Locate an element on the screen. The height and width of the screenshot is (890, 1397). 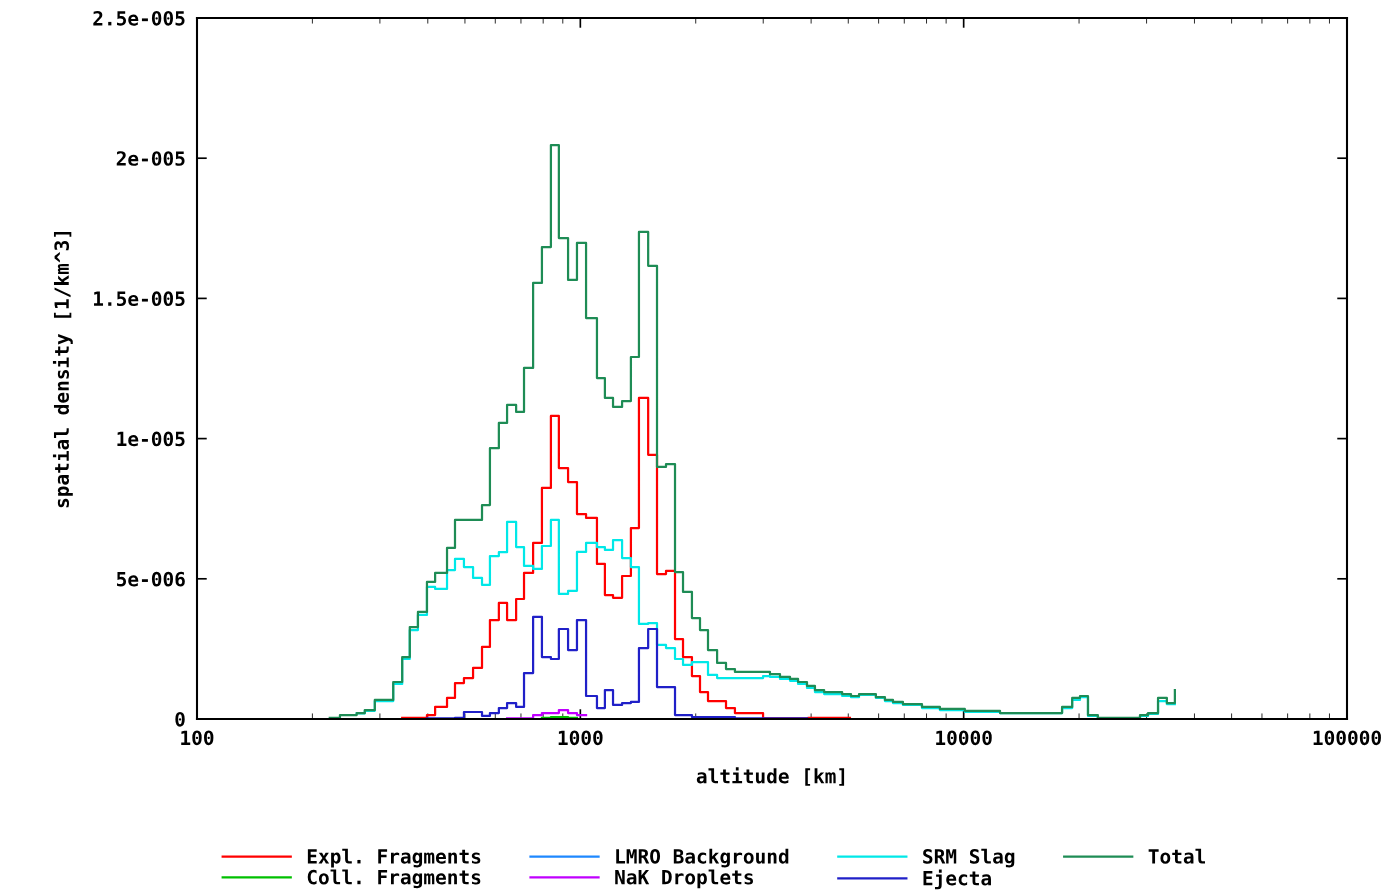
x-tick-label: 10000 is located at coordinates (964, 738).